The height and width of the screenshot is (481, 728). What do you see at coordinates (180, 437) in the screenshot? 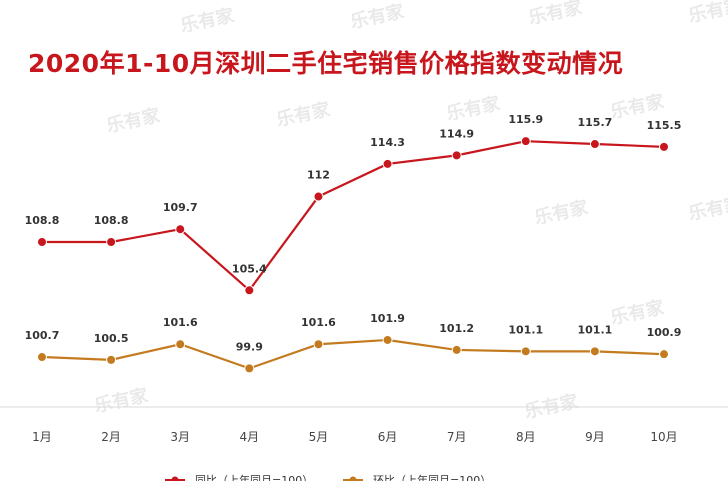
I see `x-tick-label: 3月` at bounding box center [180, 437].